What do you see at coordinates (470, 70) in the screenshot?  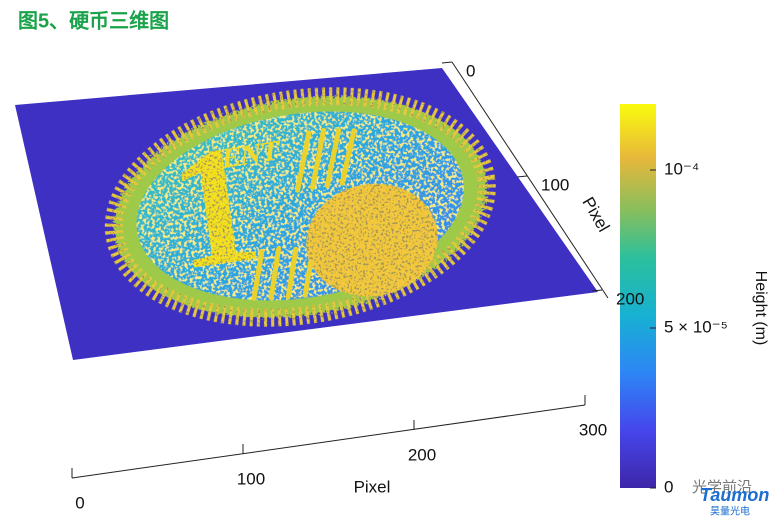 I see `y-tick-label: 0` at bounding box center [470, 70].